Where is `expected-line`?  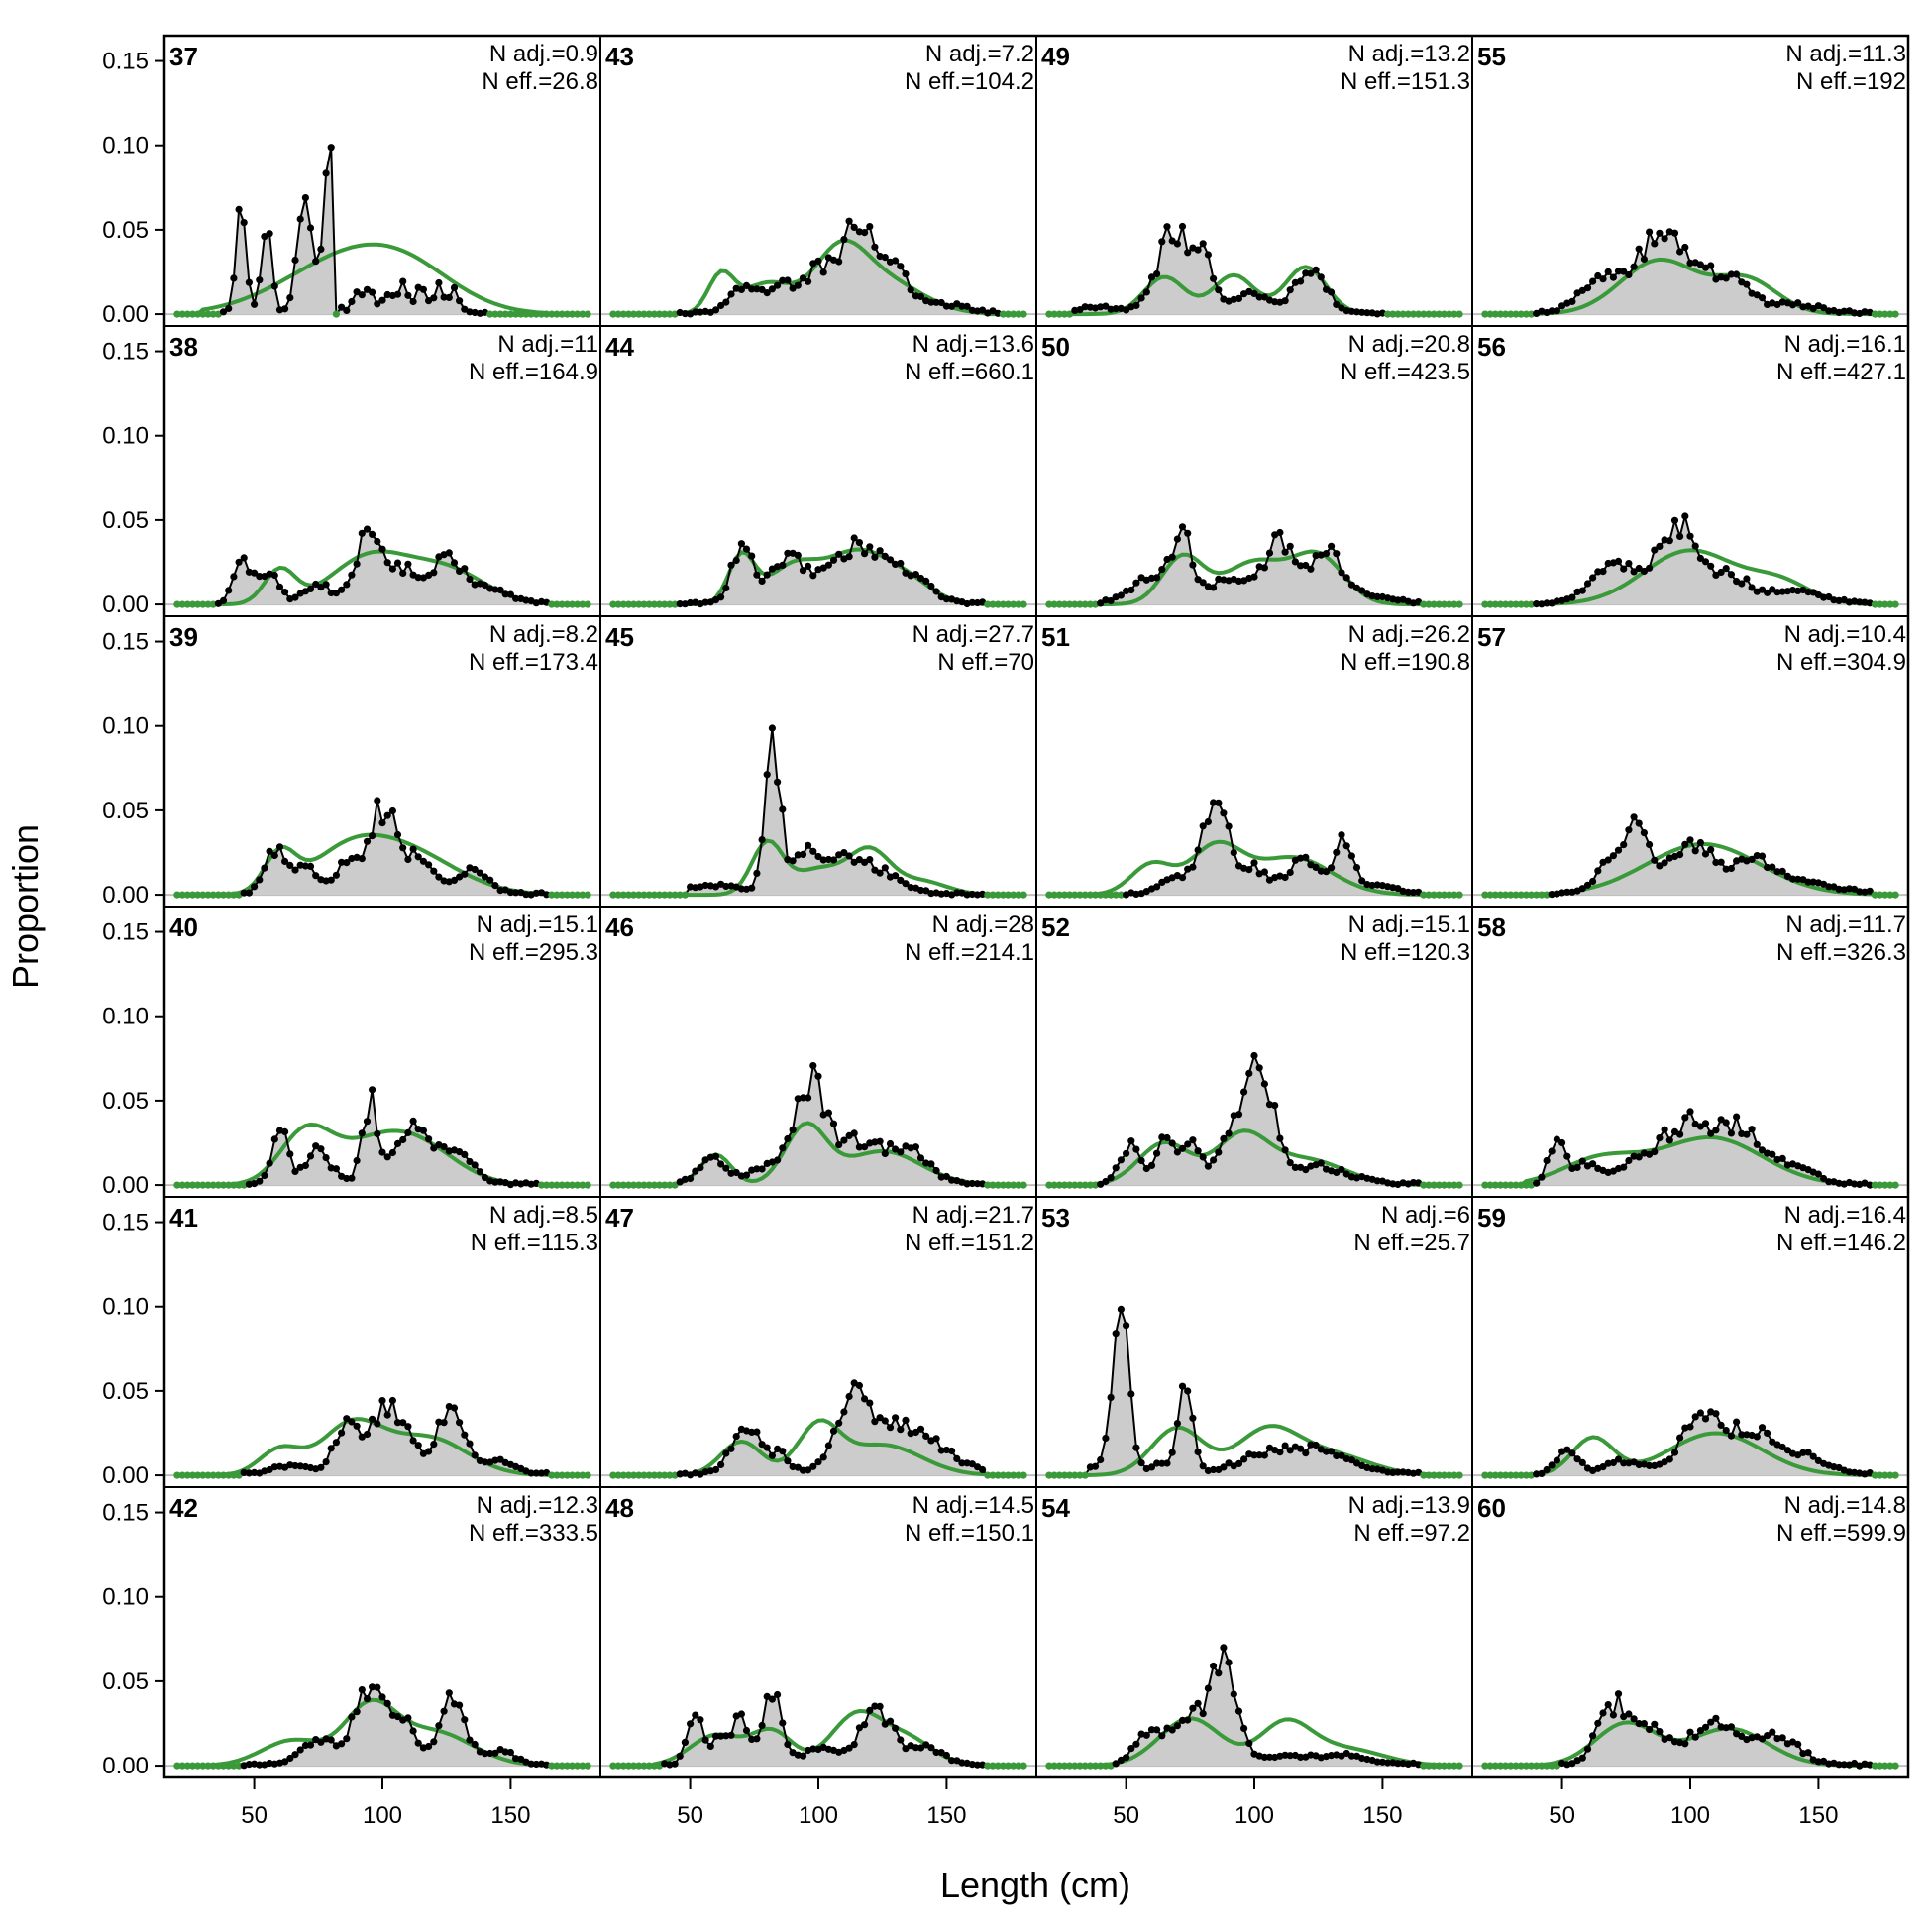
expected-line is located at coordinates (1690, 1455).